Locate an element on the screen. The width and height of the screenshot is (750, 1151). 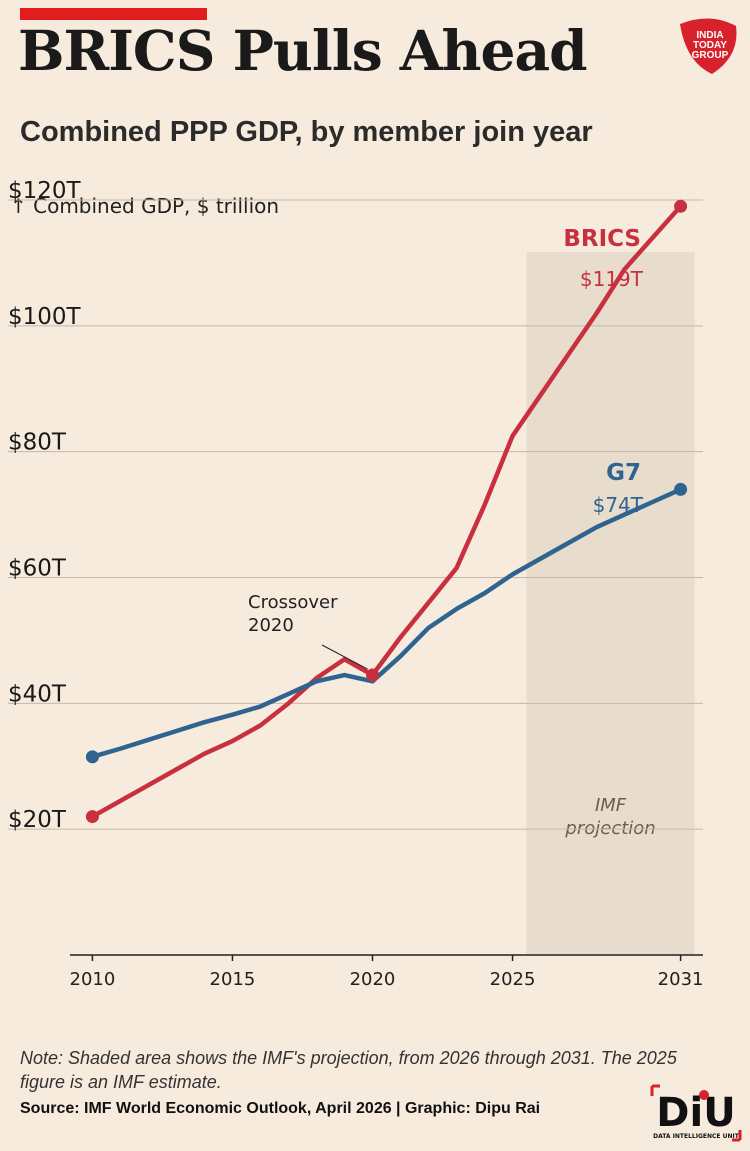
series-end-value-label-g7: $74T is located at coordinates (618, 505).